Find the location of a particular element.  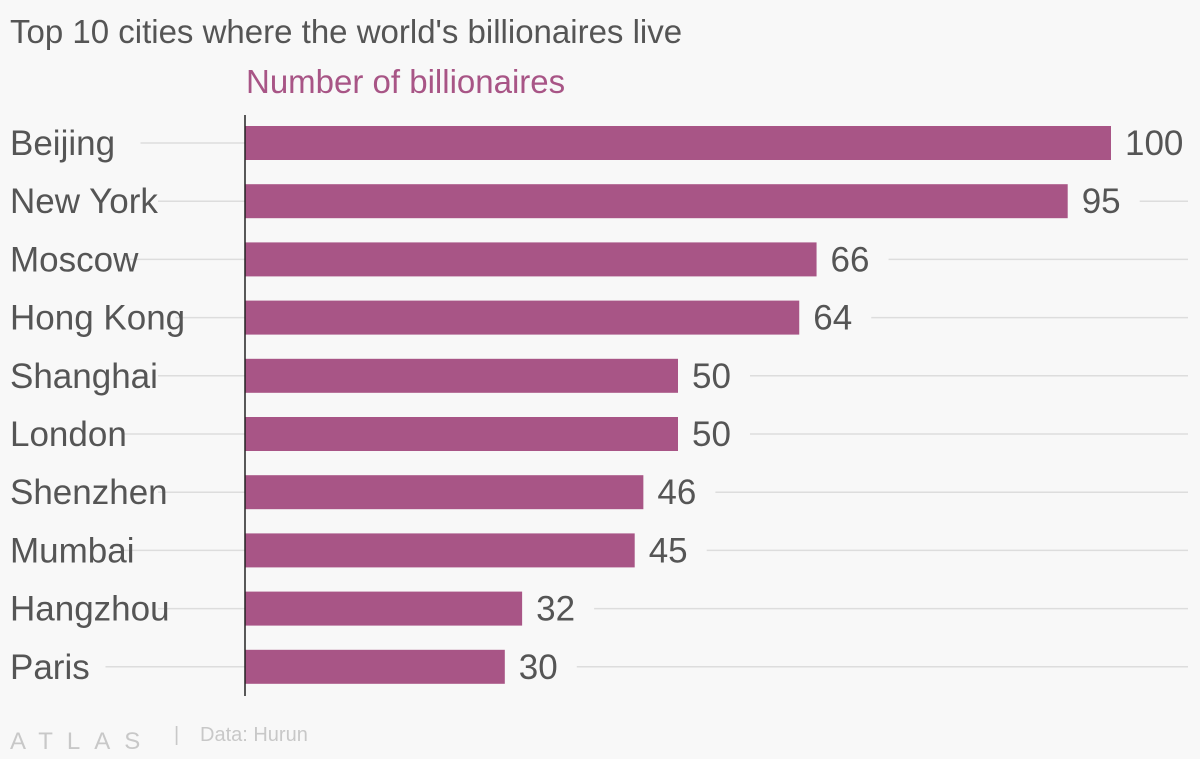

bar-paris is located at coordinates (375, 666).